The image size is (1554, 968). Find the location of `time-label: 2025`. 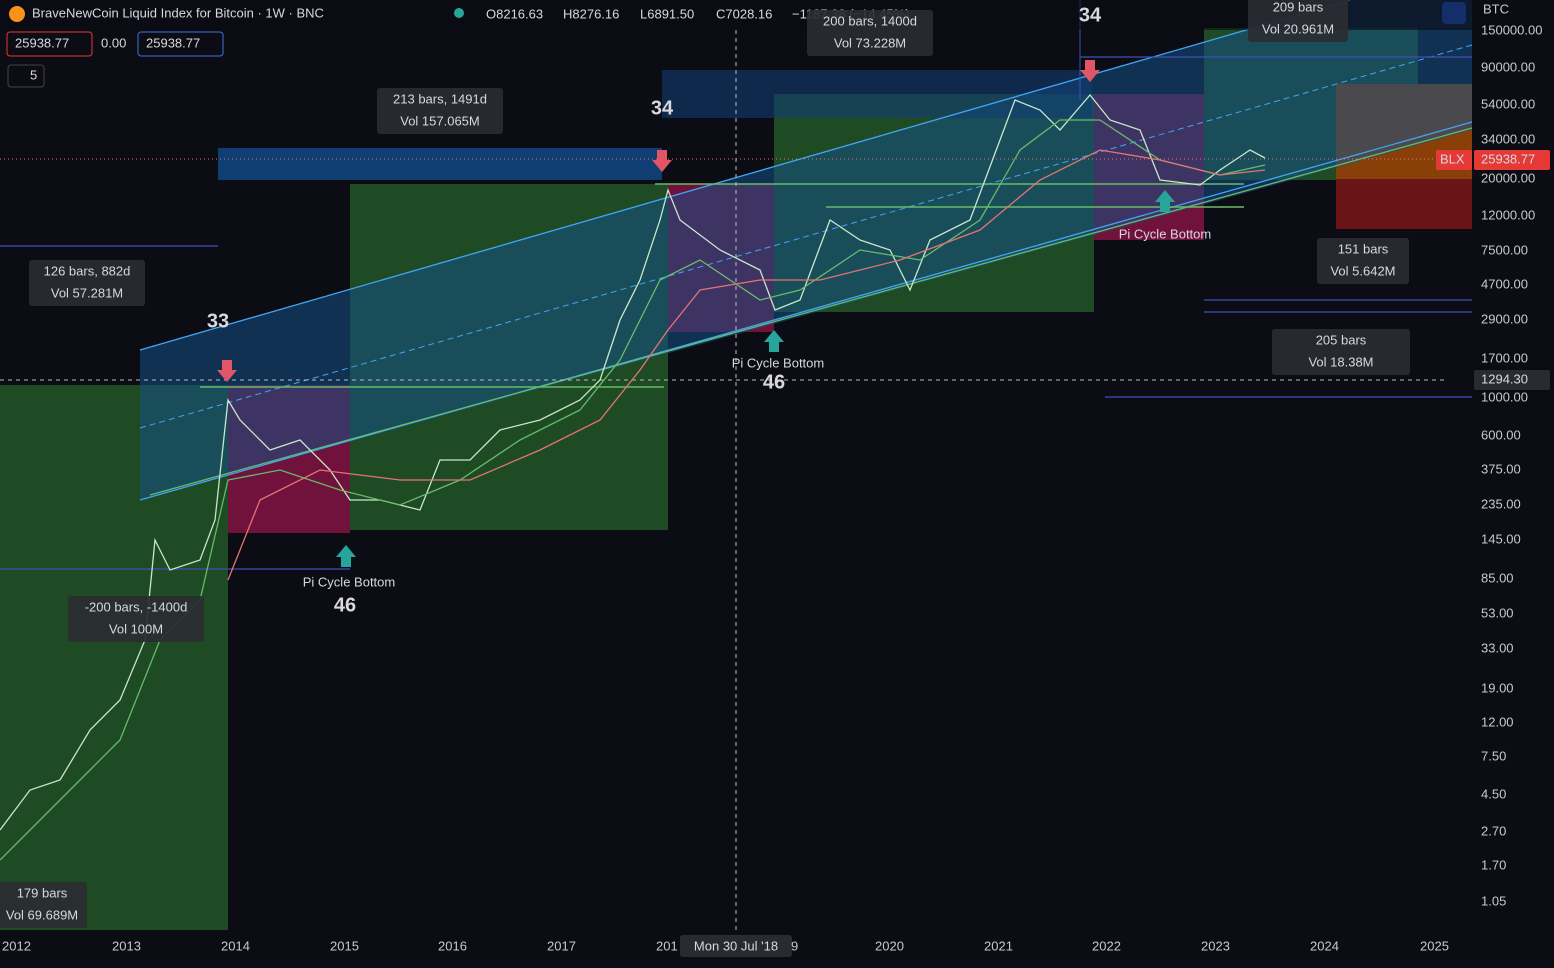

time-label: 2025 is located at coordinates (1434, 945).